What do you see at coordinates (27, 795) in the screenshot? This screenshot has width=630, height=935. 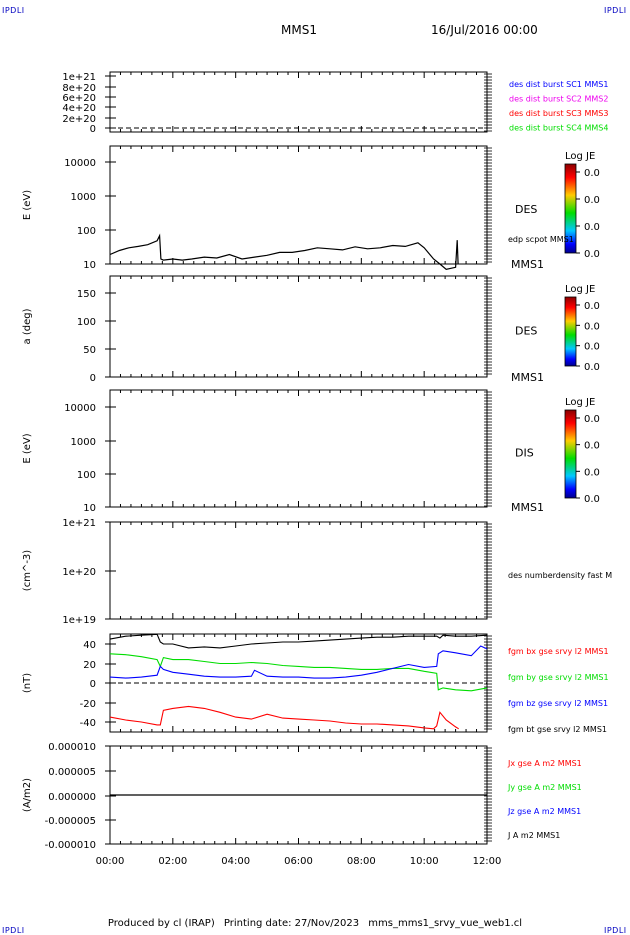 I see `y-axis-label: (A/m2)` at bounding box center [27, 795].